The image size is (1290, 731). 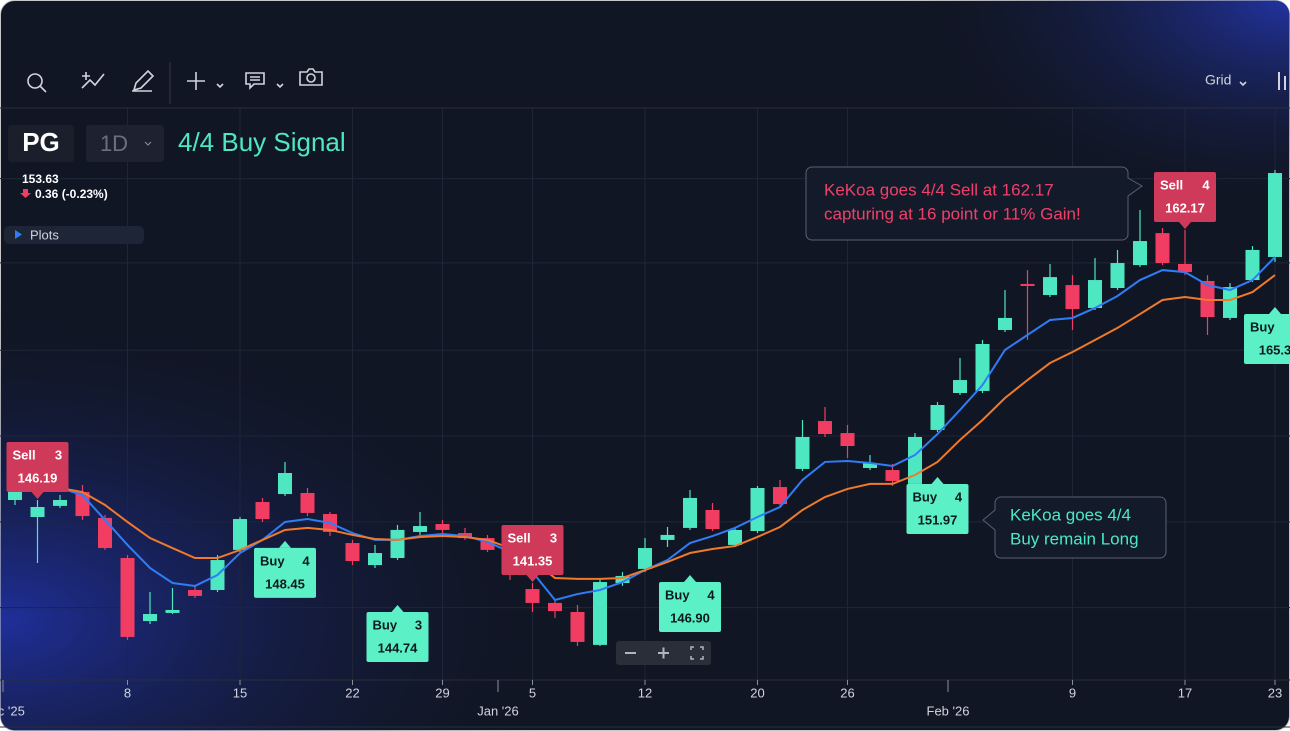 What do you see at coordinates (1282, 81) in the screenshot?
I see `candle-icon` at bounding box center [1282, 81].